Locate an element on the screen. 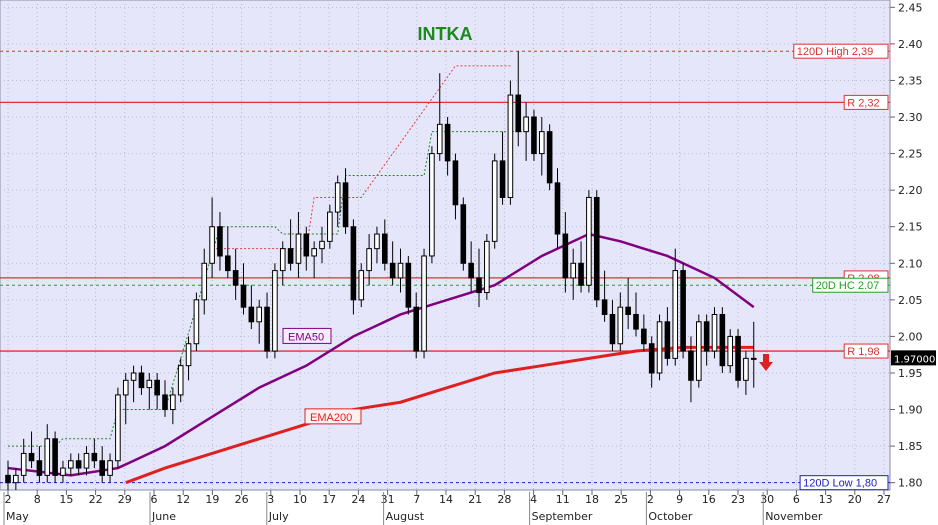  y-tick-label: 2.15 is located at coordinates (910, 227).